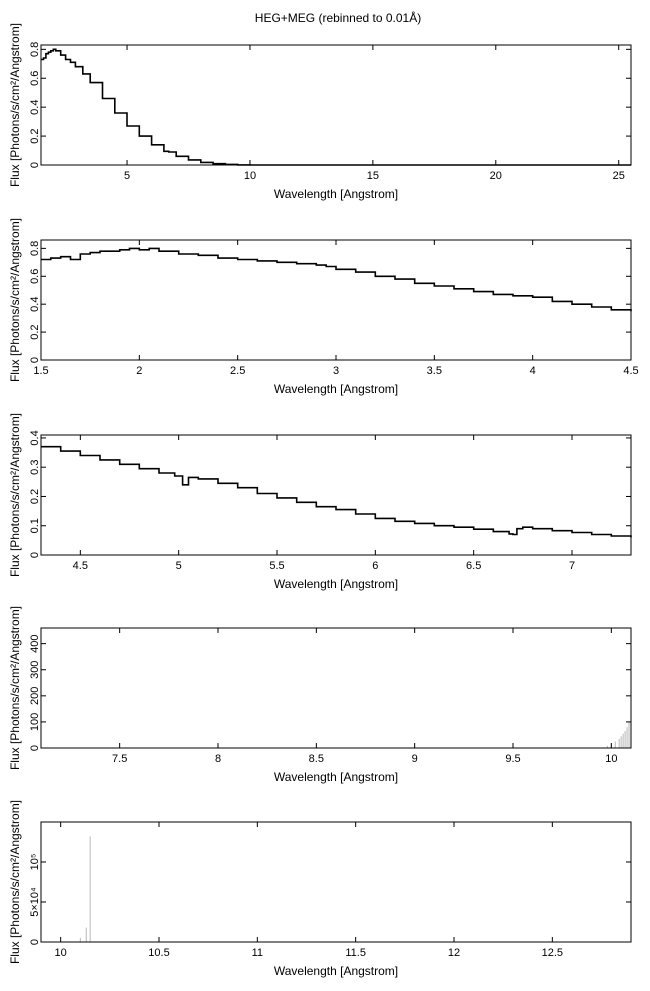 Image resolution: width=650 pixels, height=991 pixels. Describe the element at coordinates (415, 759) in the screenshot. I see `x-tick-label: 9` at that location.